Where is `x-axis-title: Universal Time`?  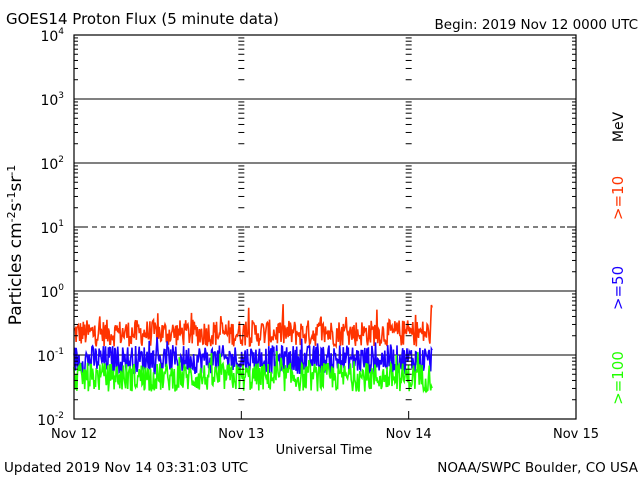 x-axis-title: Universal Time is located at coordinates (324, 450).